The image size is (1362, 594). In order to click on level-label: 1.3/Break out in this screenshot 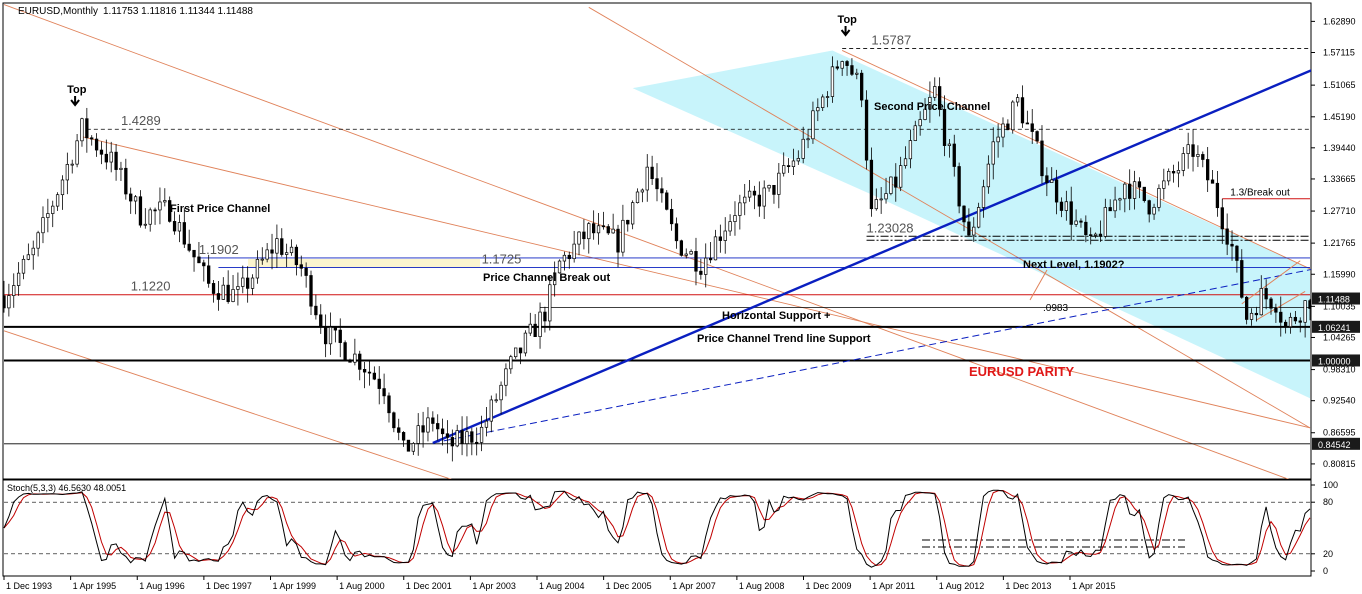, I will do `click(1260, 193)`.